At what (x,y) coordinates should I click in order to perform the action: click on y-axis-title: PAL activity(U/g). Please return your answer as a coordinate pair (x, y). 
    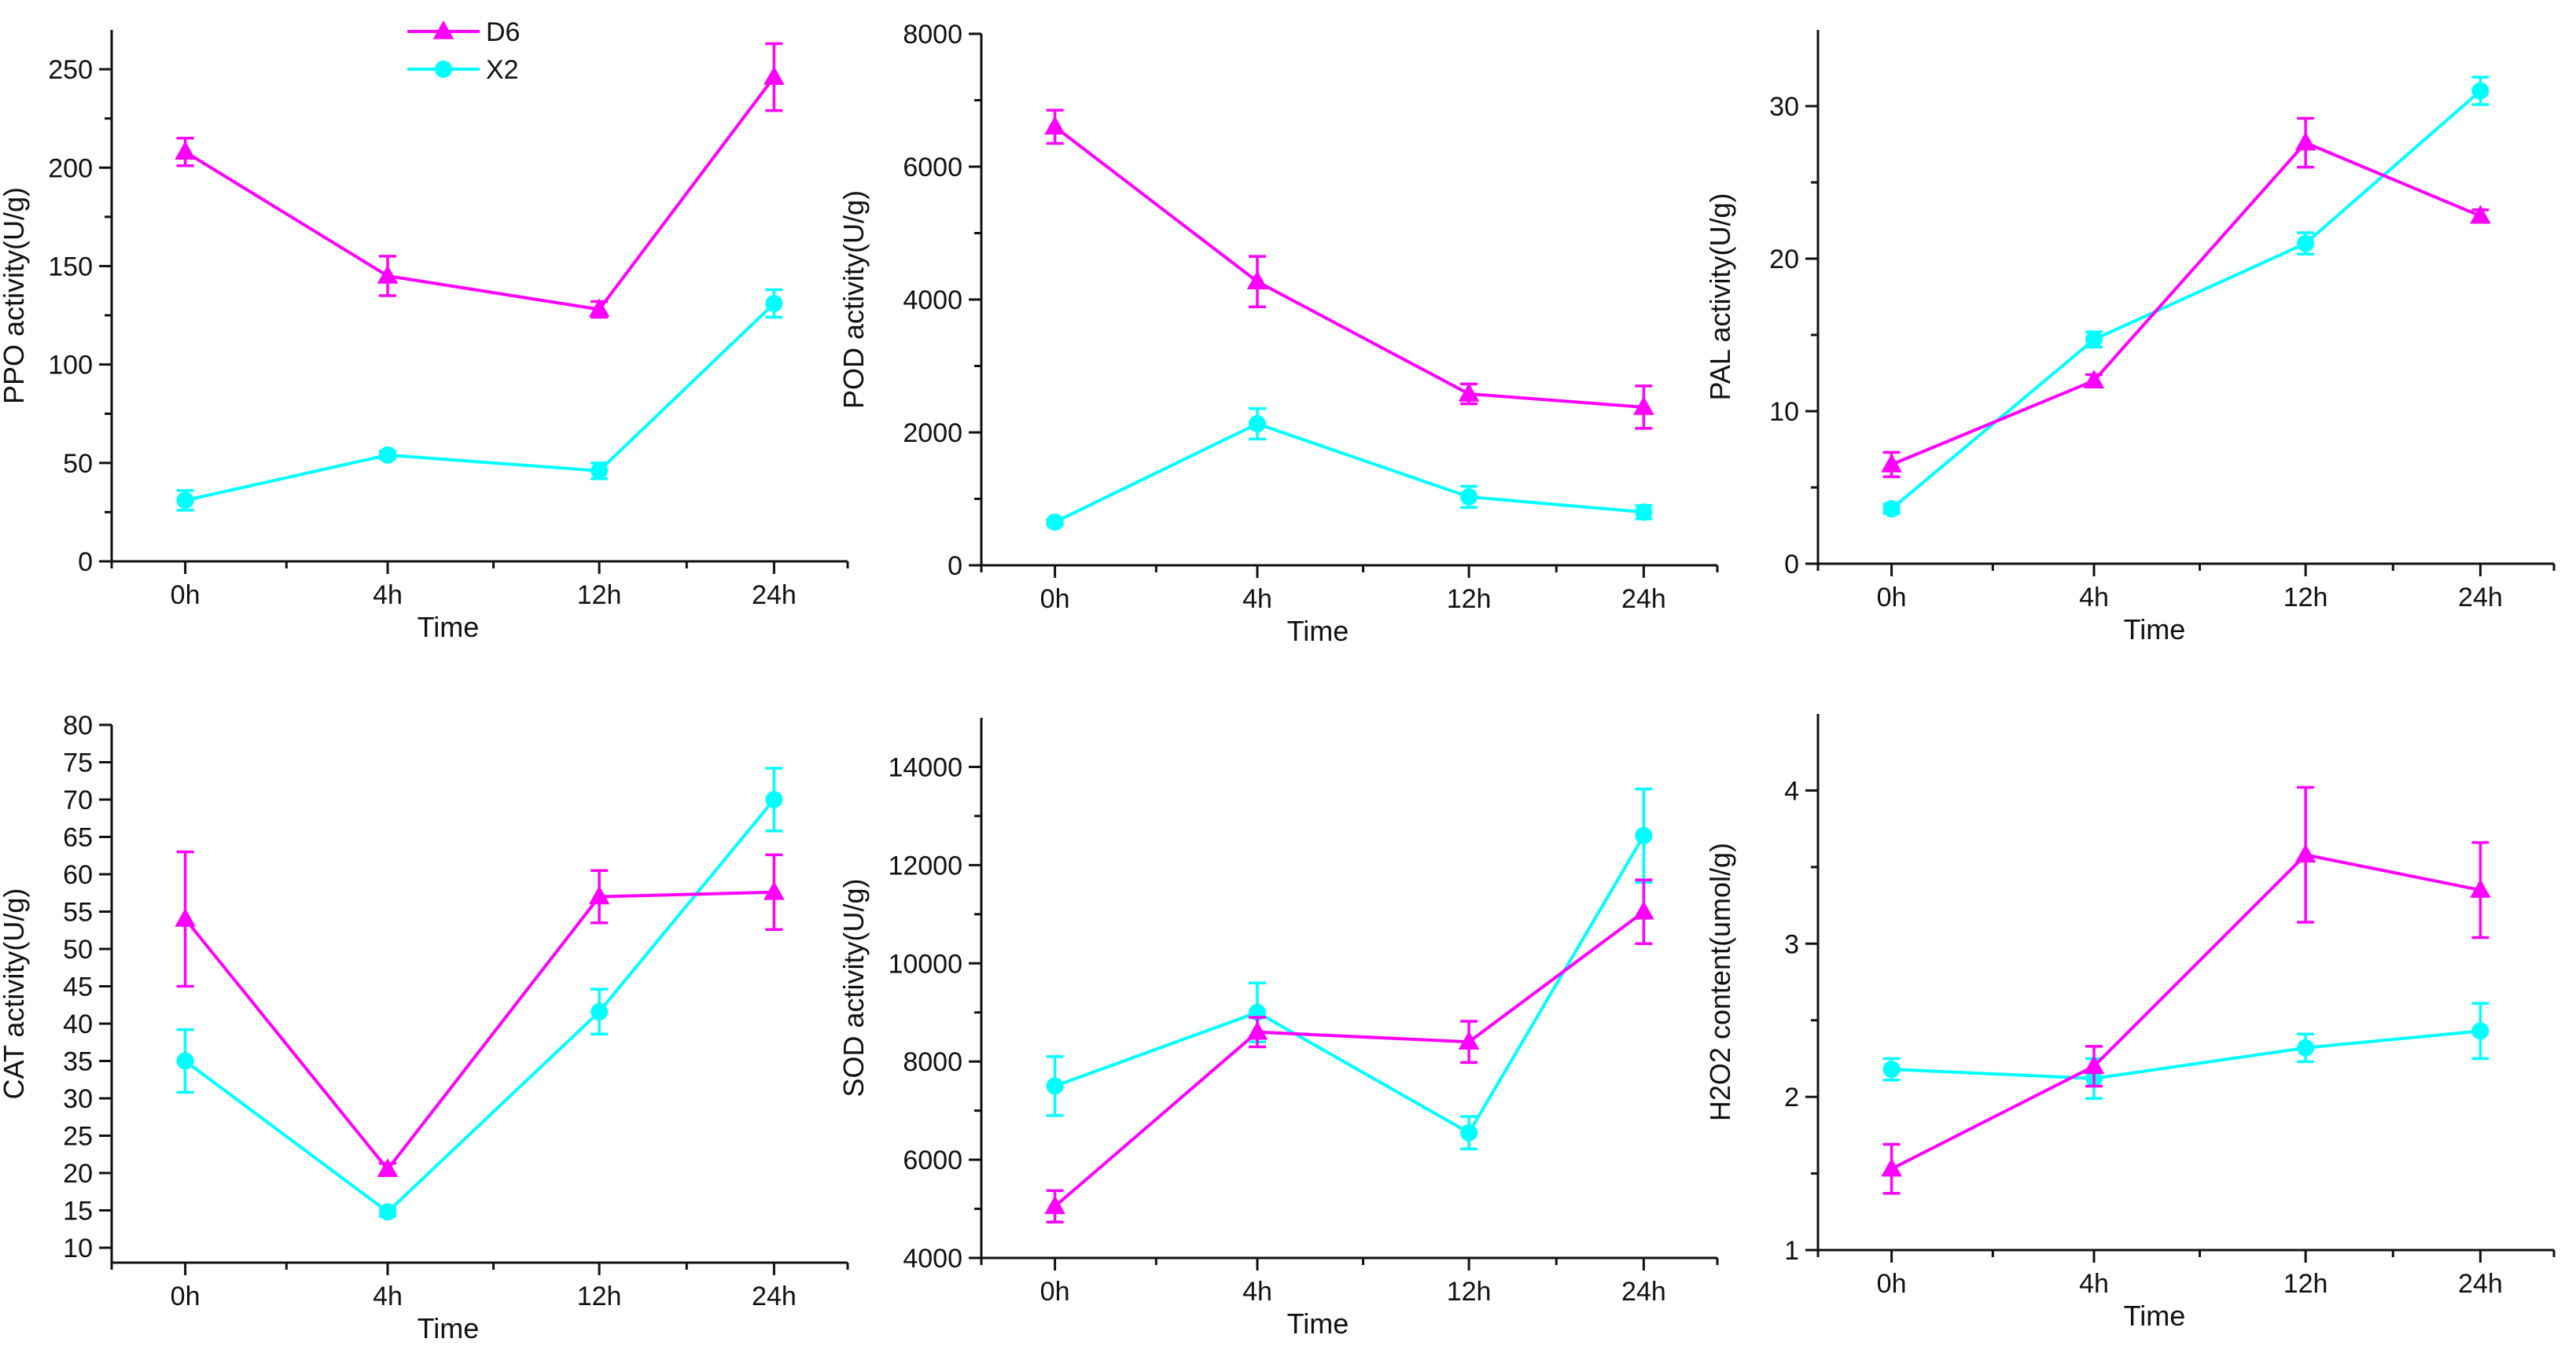
    Looking at the image, I should click on (1720, 296).